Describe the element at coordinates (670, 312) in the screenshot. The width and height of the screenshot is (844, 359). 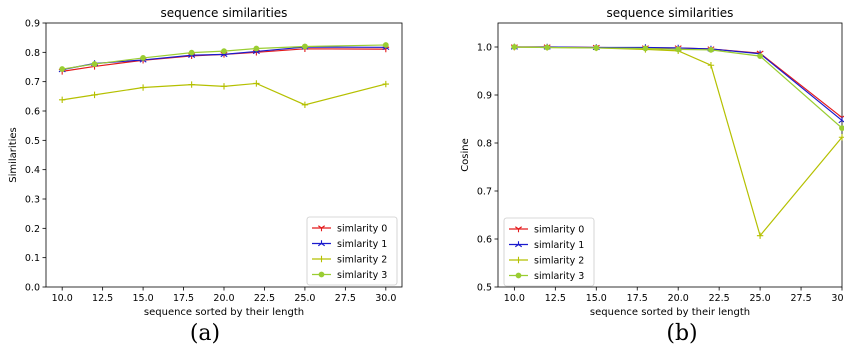
I see `x-axis-label: sequence sorted by their length` at that location.